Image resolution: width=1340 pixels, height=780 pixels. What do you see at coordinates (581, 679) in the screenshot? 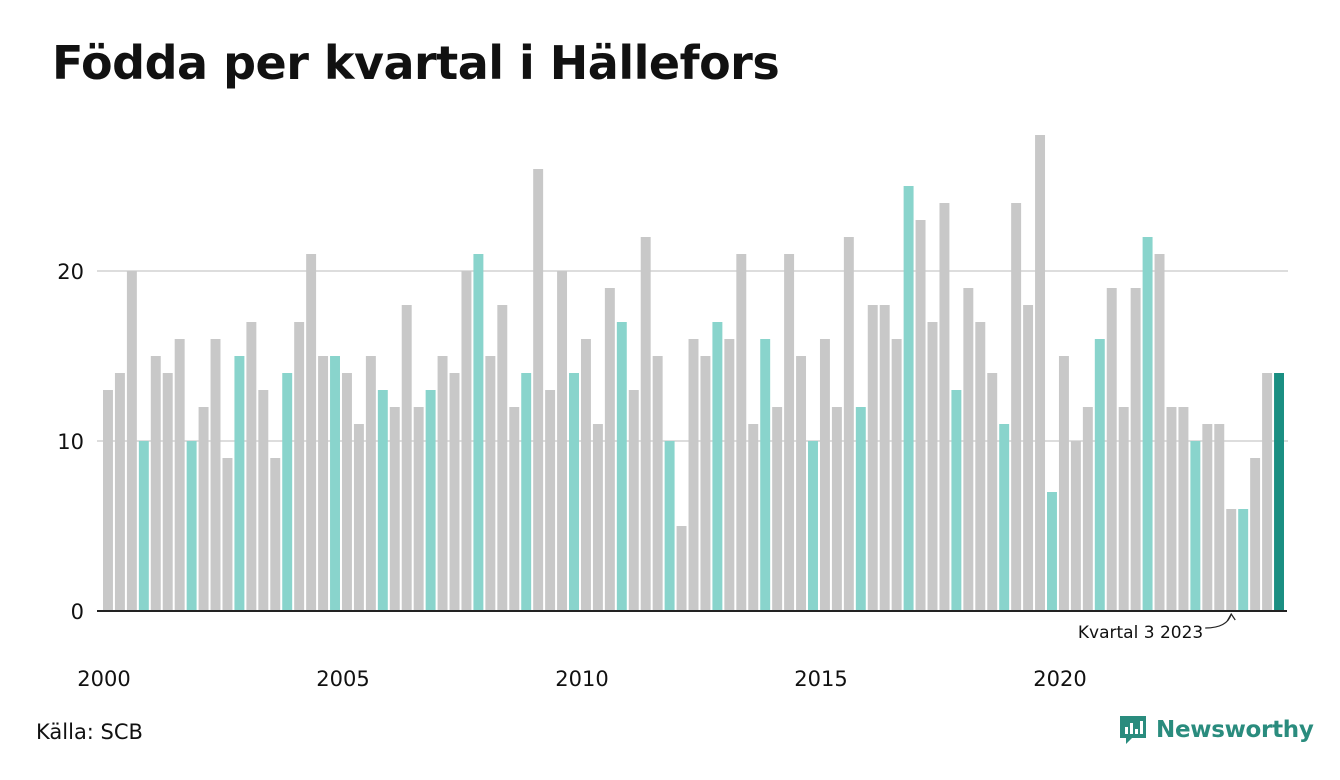
I see `x-tick-label: 2010` at bounding box center [581, 679].